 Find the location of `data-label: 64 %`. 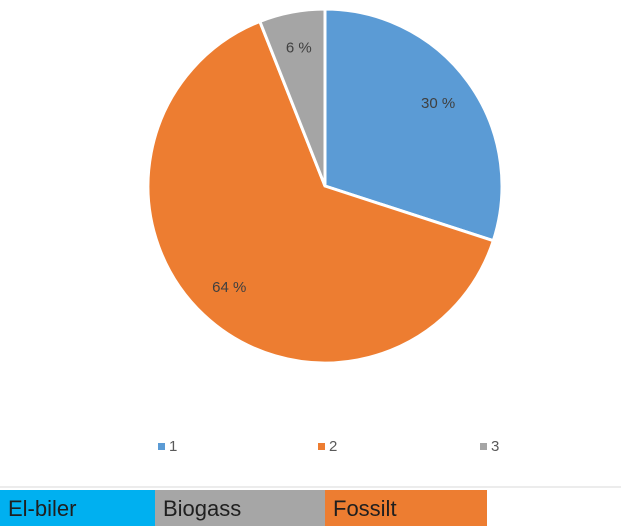

data-label: 64 % is located at coordinates (229, 287).